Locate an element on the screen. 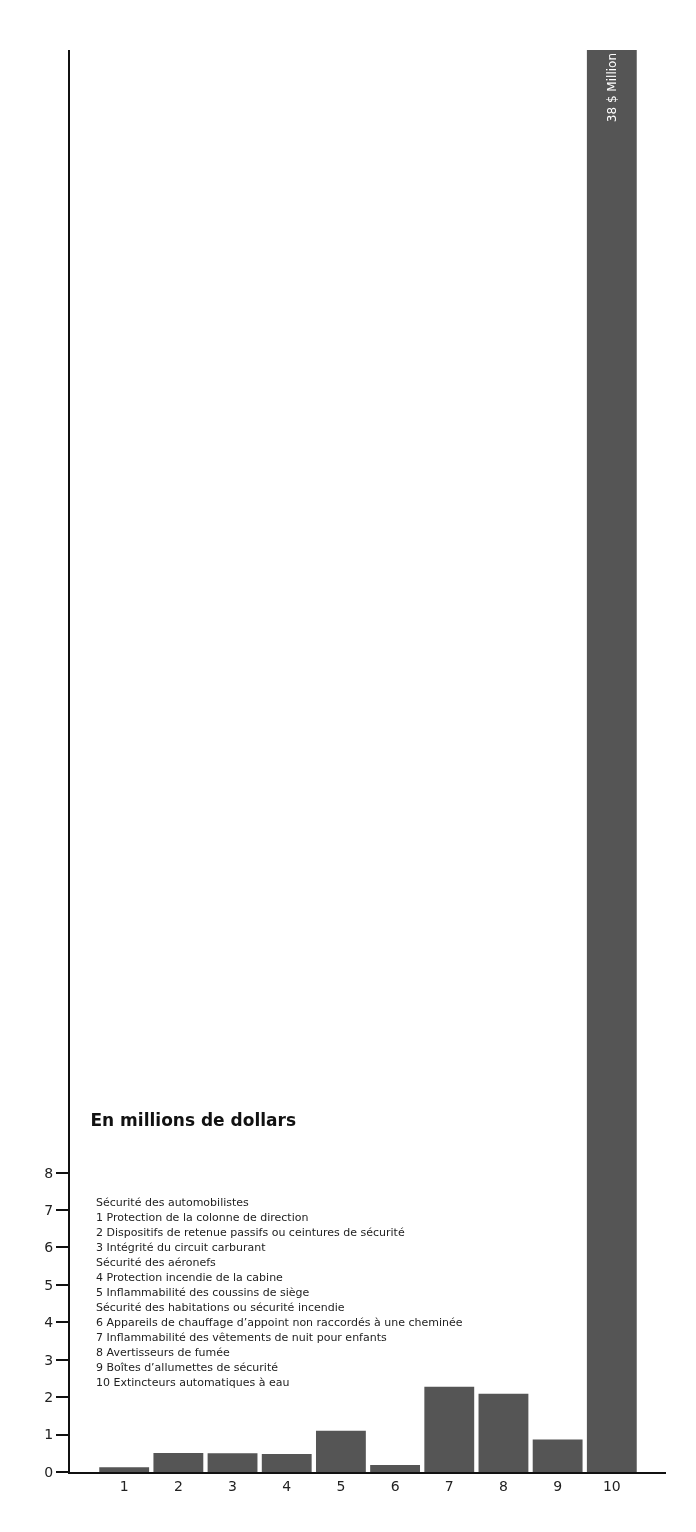  y-tick-label: 2 is located at coordinates (49, 1397).